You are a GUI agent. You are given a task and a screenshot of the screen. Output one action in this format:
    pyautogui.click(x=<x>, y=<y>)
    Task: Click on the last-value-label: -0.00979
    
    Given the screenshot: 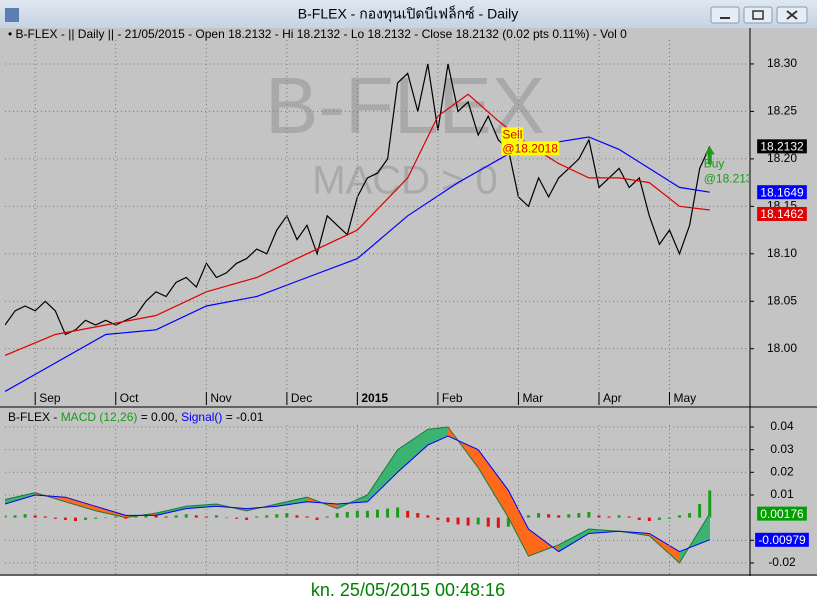 What is the action you would take?
    pyautogui.click(x=782, y=540)
    